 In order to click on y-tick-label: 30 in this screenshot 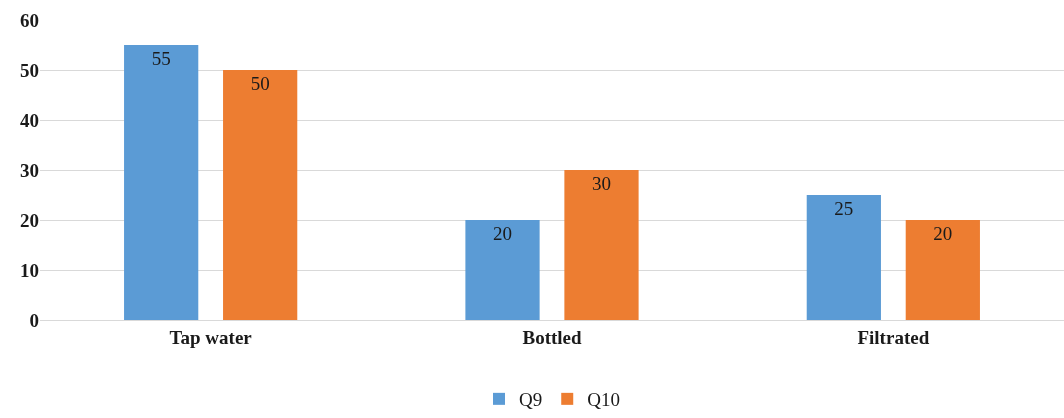, I will do `click(29, 170)`.